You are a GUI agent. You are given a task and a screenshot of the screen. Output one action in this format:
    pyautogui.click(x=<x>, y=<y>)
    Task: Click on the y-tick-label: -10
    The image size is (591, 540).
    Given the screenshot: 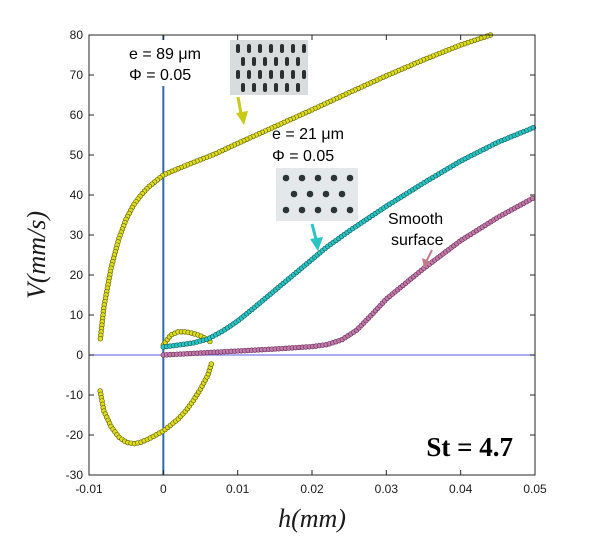 What is the action you would take?
    pyautogui.click(x=75, y=395)
    